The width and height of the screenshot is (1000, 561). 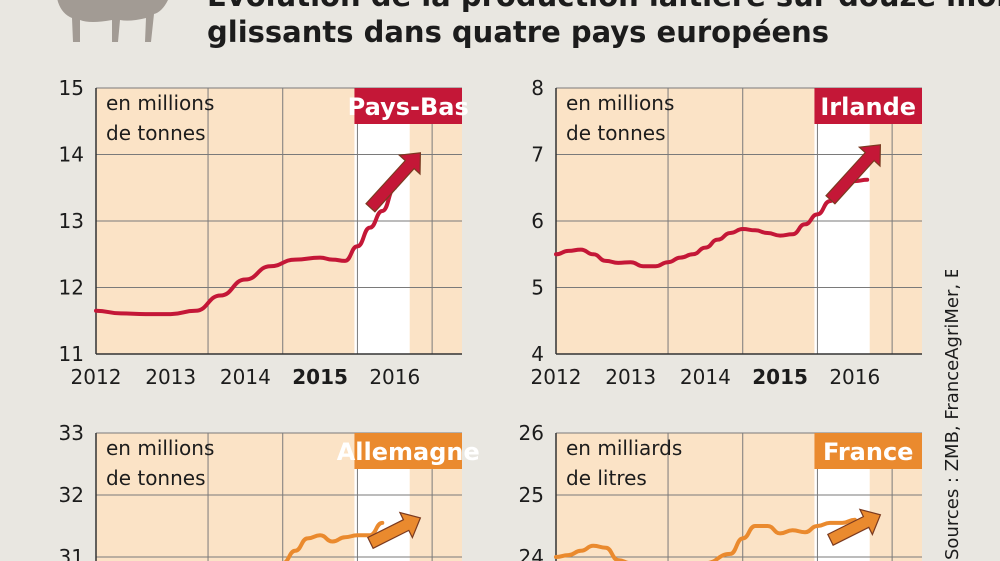 I want to click on y-tick-label: 8, so click(x=537, y=88).